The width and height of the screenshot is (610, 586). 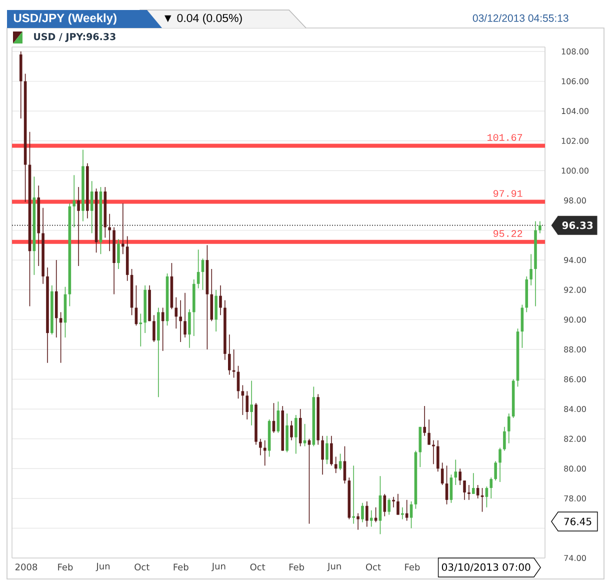 I want to click on y-tick-label: 100.00, so click(x=575, y=171).